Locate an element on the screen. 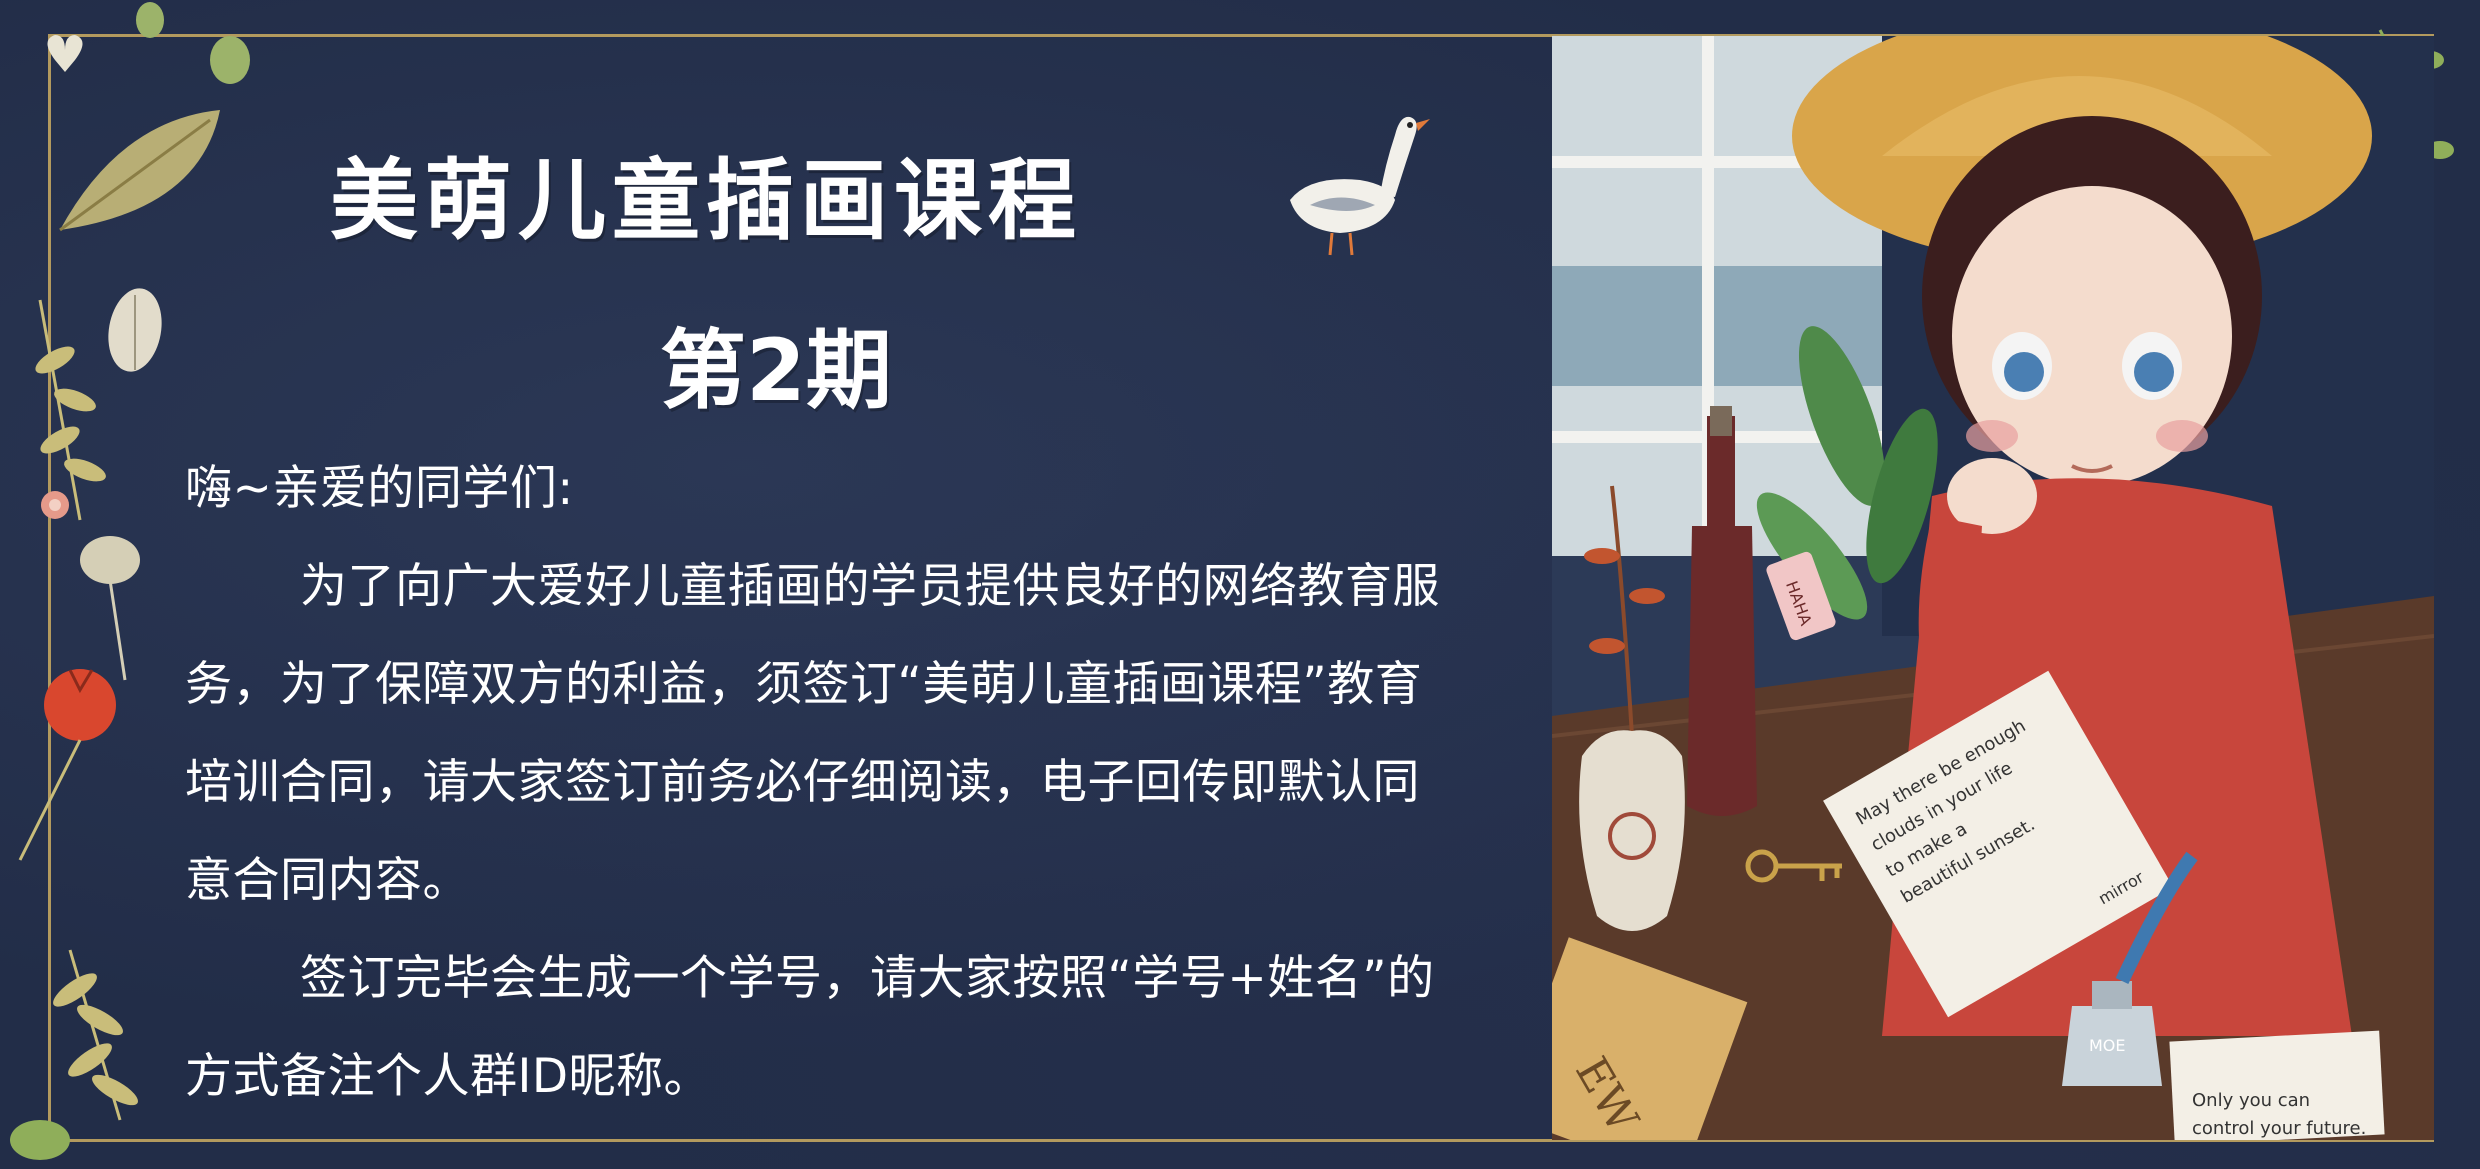  fern-icon is located at coordinates (70, 410).